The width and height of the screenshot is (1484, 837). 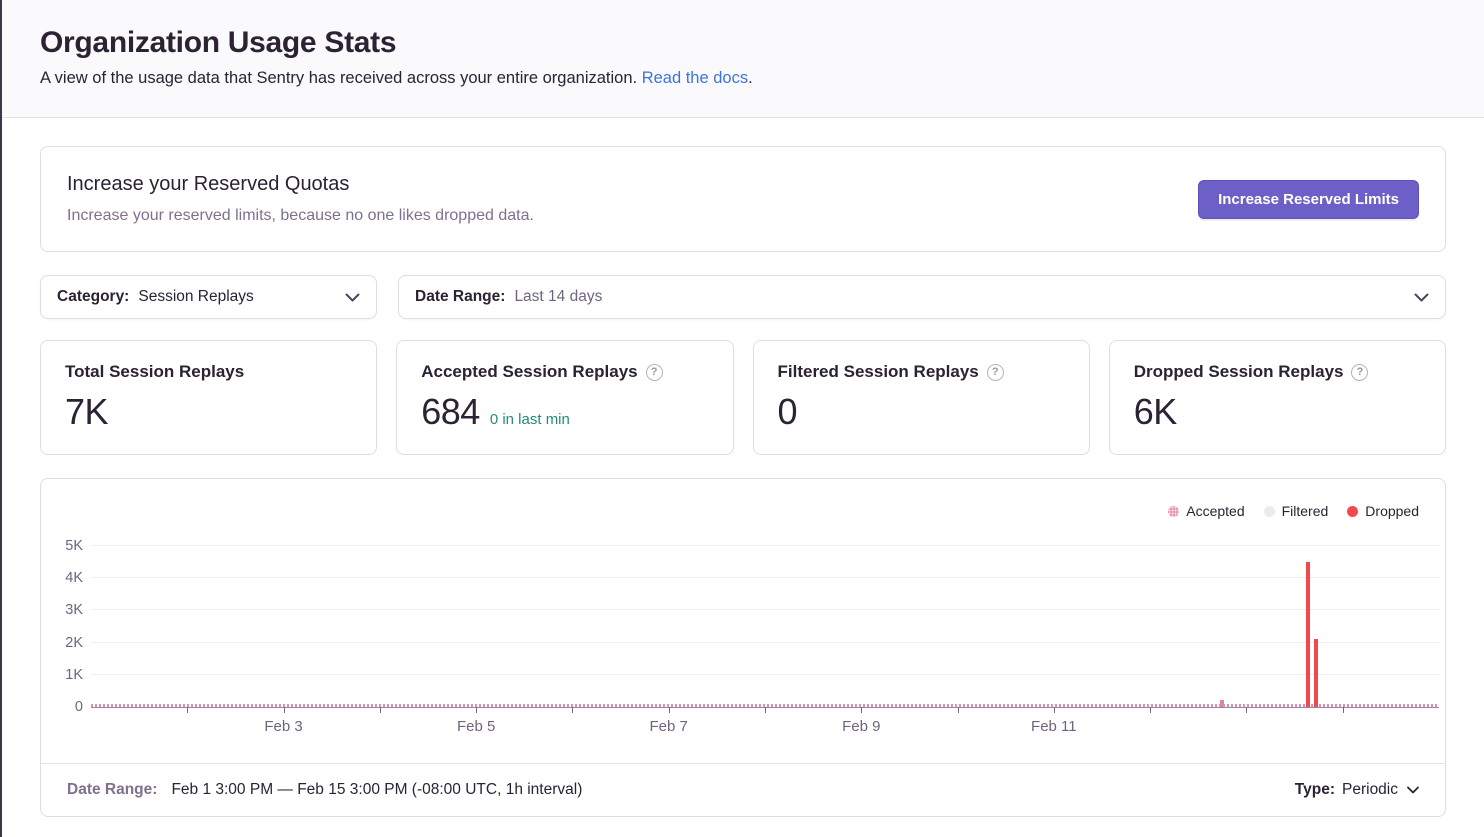 I want to click on chart-type-select: Type: Periodic, so click(x=1357, y=790).